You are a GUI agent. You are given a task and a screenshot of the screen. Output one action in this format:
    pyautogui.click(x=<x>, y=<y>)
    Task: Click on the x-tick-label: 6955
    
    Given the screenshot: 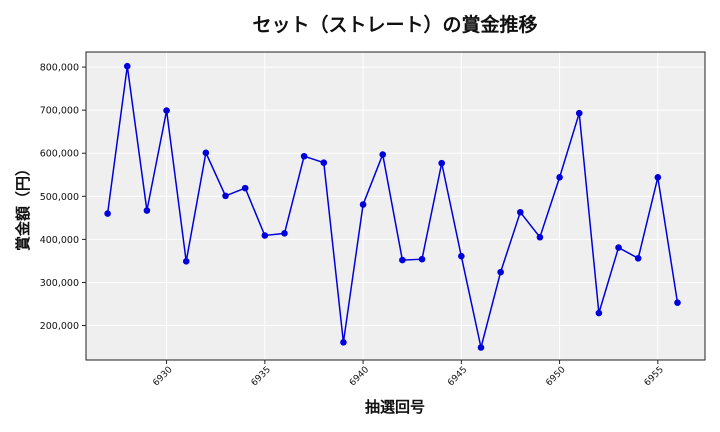 What is the action you would take?
    pyautogui.click(x=654, y=376)
    